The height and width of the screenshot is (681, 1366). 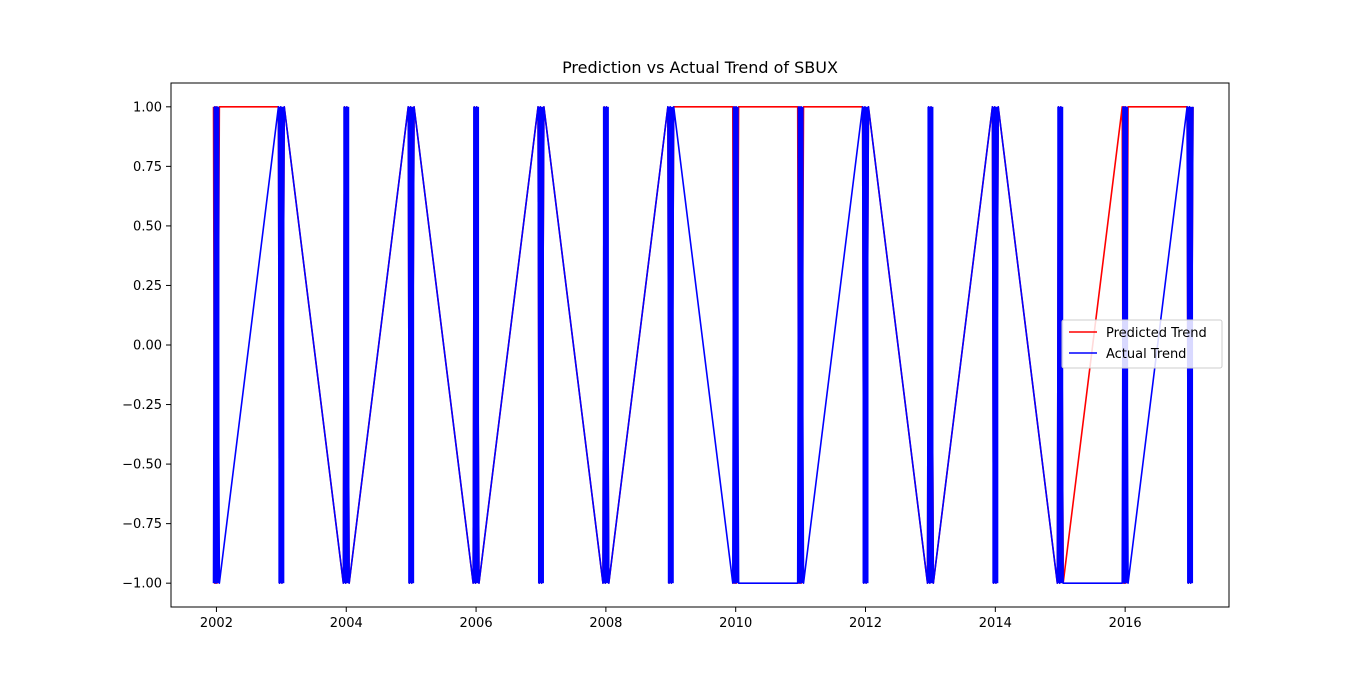 I want to click on legend-label-actual: Actual Trend, so click(x=1146, y=354).